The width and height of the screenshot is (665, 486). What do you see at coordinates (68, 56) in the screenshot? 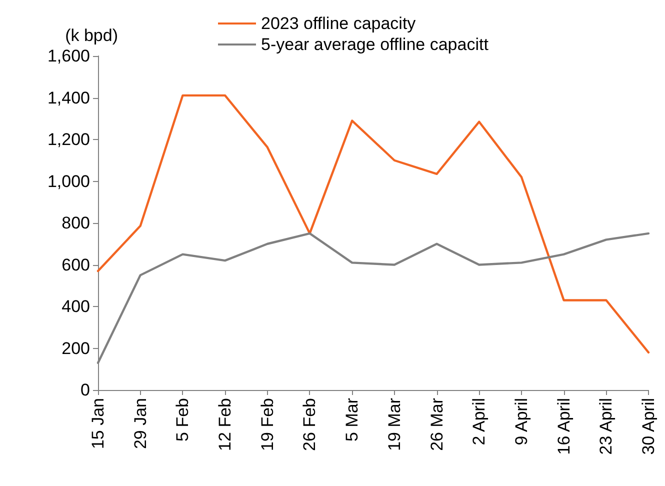
I see `y-tick-label: 1,600` at bounding box center [68, 56].